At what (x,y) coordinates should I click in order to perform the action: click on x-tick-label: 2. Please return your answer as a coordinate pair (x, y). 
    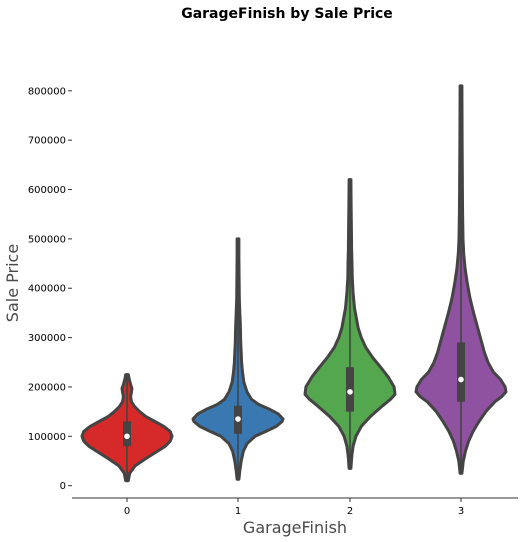
    Looking at the image, I should click on (350, 511).